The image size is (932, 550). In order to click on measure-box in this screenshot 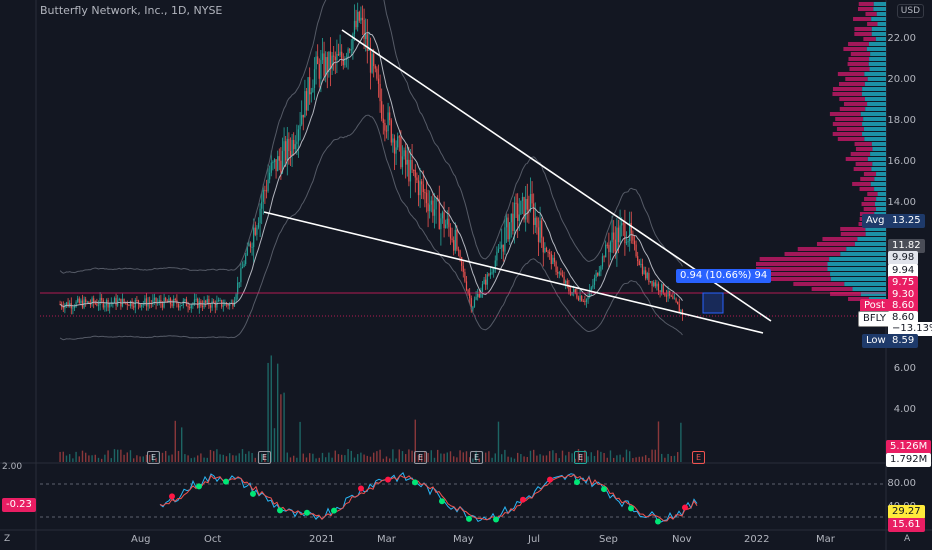, I will do `click(713, 303)`.